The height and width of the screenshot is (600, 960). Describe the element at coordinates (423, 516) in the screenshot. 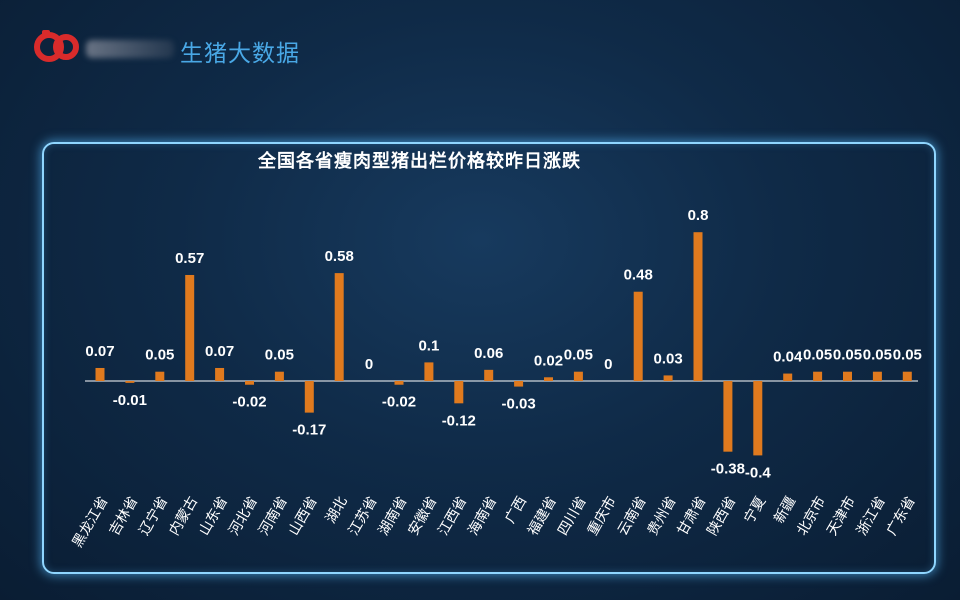

I see `category-label-11: 安徽省` at that location.